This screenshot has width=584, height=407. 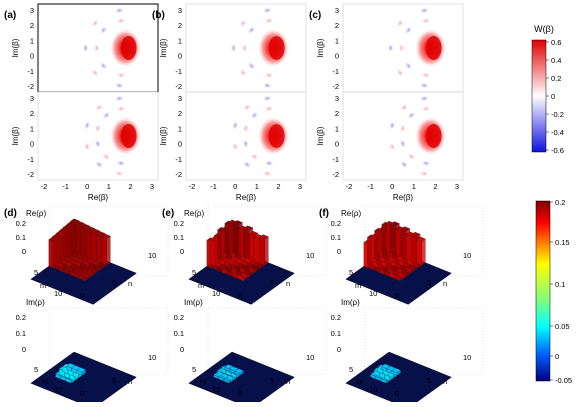 I want to click on colorbar-rho-scale, so click(x=543, y=291).